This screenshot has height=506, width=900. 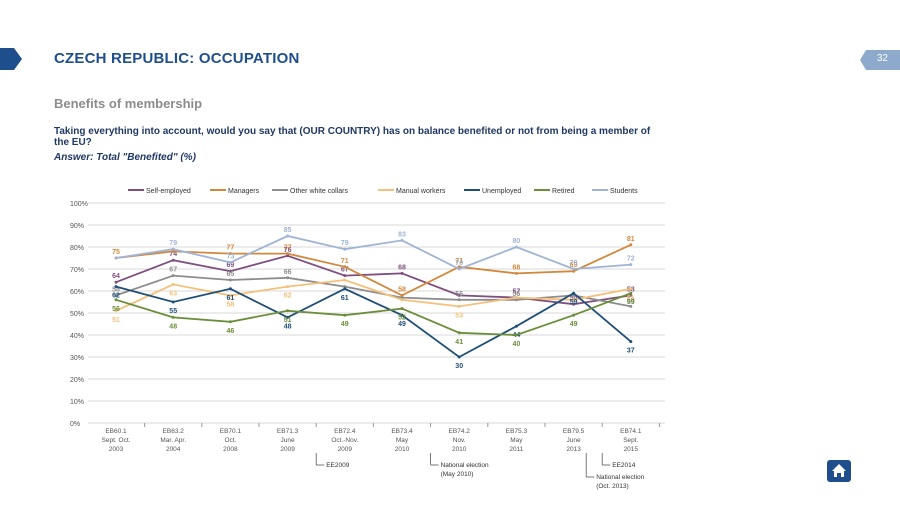 I want to click on home-button, so click(x=839, y=471).